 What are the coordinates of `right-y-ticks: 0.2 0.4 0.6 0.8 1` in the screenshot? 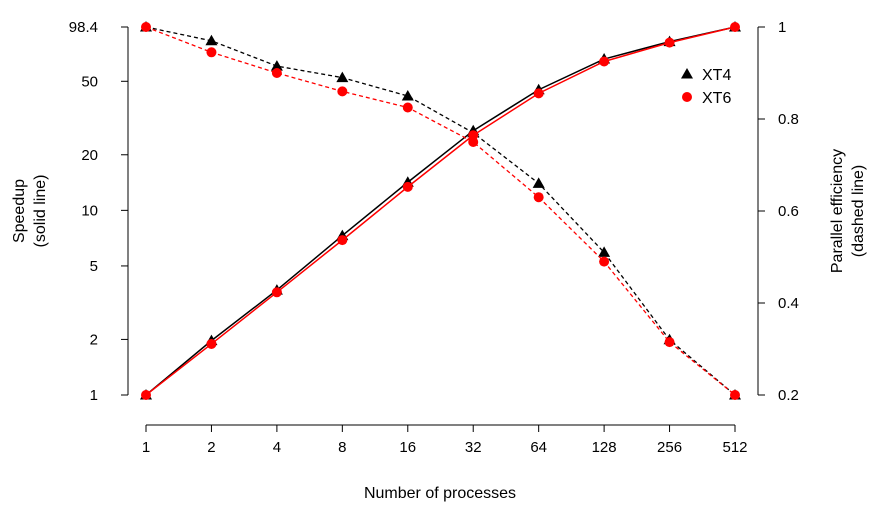 It's located at (778, 211).